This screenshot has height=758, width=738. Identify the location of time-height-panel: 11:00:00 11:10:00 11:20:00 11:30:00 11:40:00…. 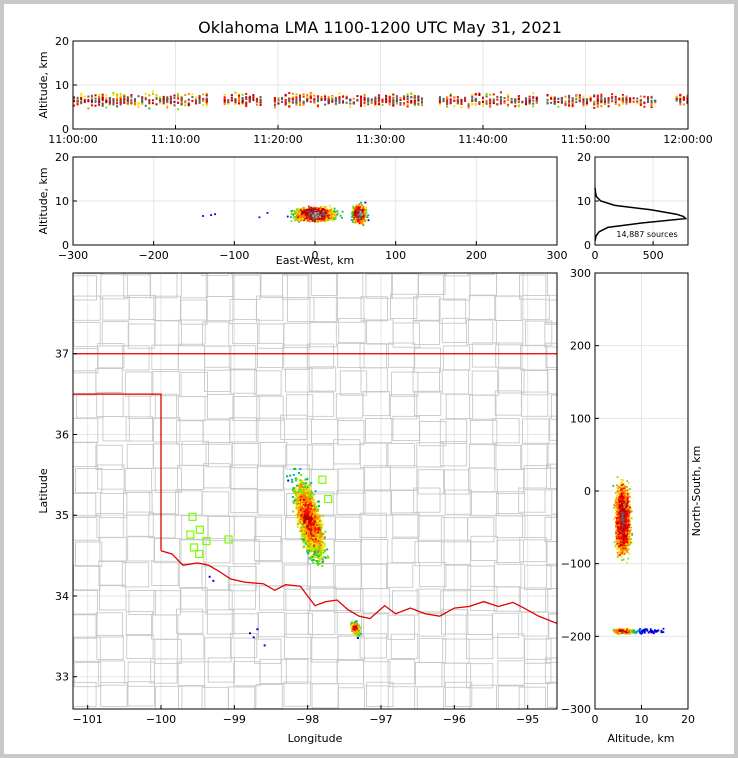
(375, 90).